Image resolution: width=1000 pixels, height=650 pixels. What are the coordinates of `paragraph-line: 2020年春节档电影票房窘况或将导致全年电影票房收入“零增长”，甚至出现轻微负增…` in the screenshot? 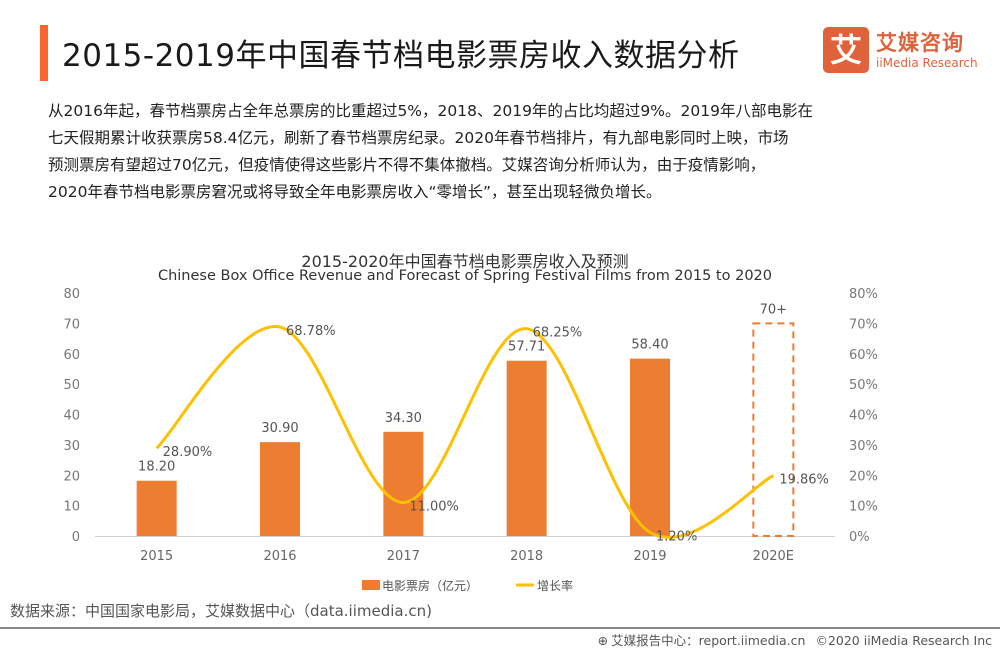 It's located at (355, 192).